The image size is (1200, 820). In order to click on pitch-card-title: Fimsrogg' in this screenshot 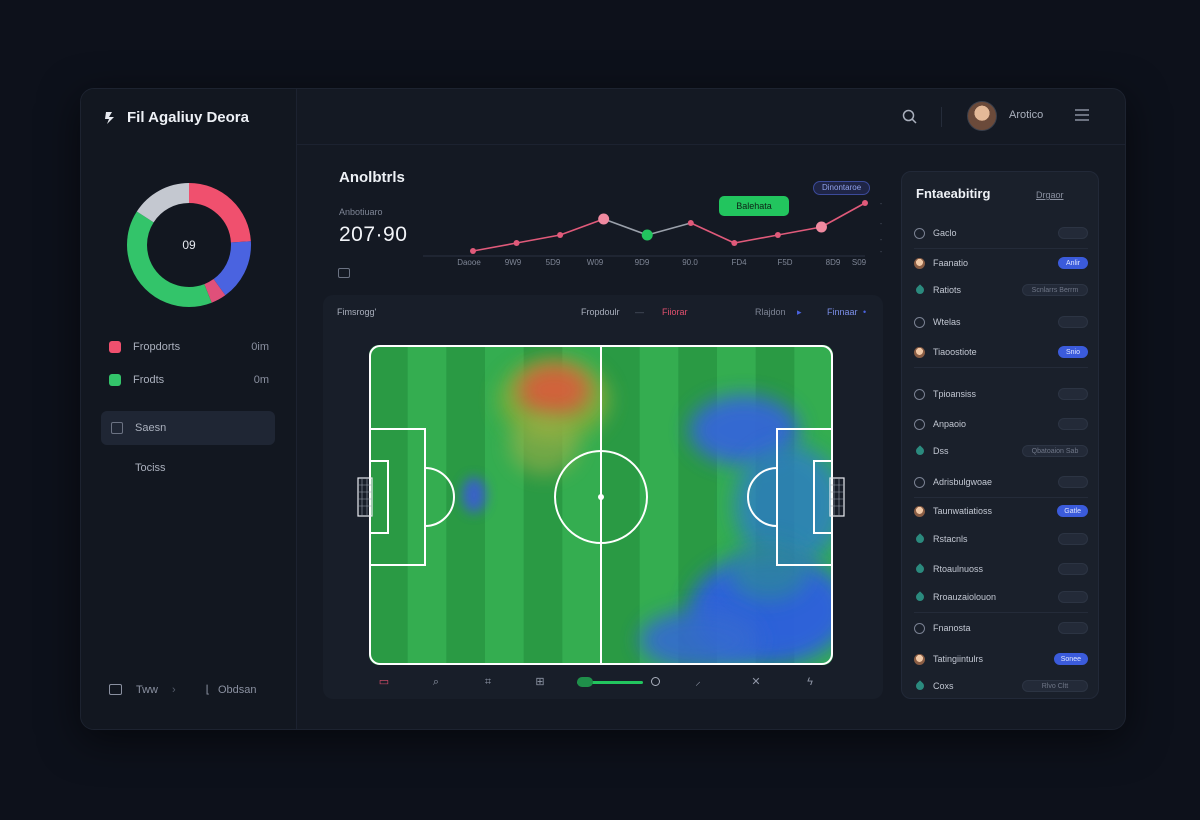, I will do `click(357, 312)`.